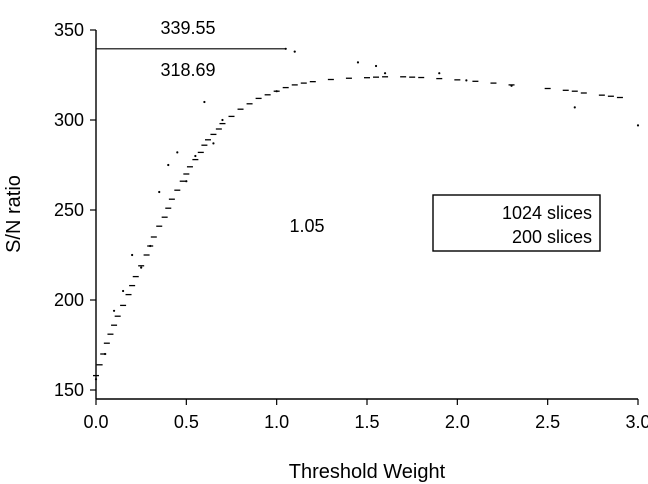 The height and width of the screenshot is (484, 648). I want to click on x-tick-label: 3.0, so click(636, 422).